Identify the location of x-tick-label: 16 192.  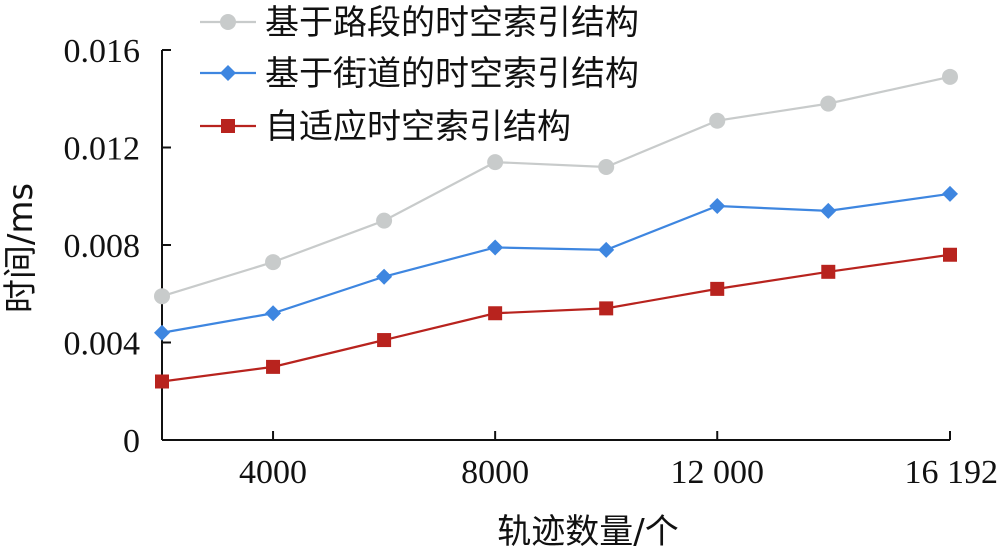
(952, 472).